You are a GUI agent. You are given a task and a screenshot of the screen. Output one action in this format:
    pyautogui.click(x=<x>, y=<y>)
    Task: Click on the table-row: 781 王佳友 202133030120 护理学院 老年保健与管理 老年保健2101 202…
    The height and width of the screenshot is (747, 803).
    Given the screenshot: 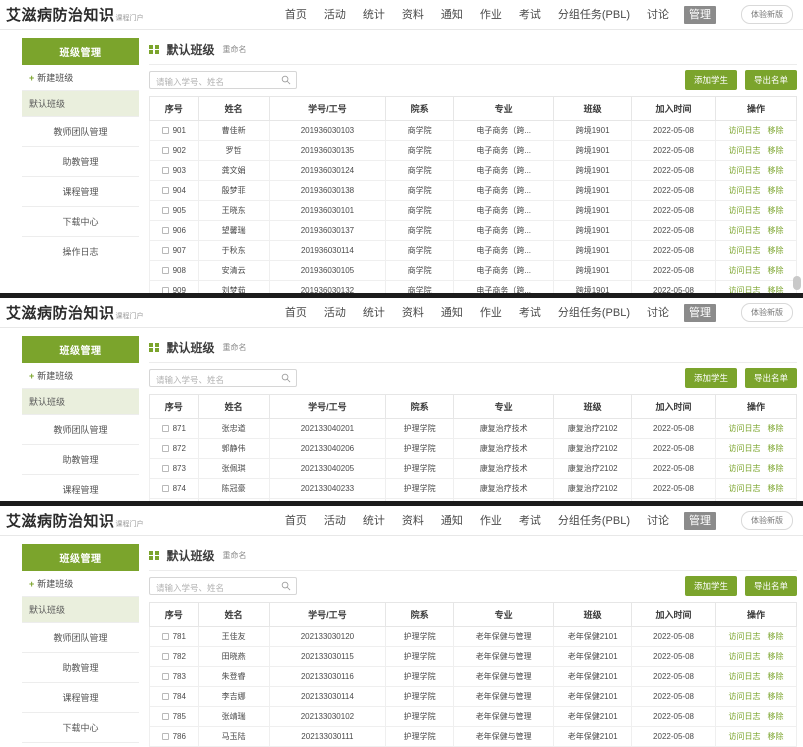 What is the action you would take?
    pyautogui.click(x=473, y=636)
    